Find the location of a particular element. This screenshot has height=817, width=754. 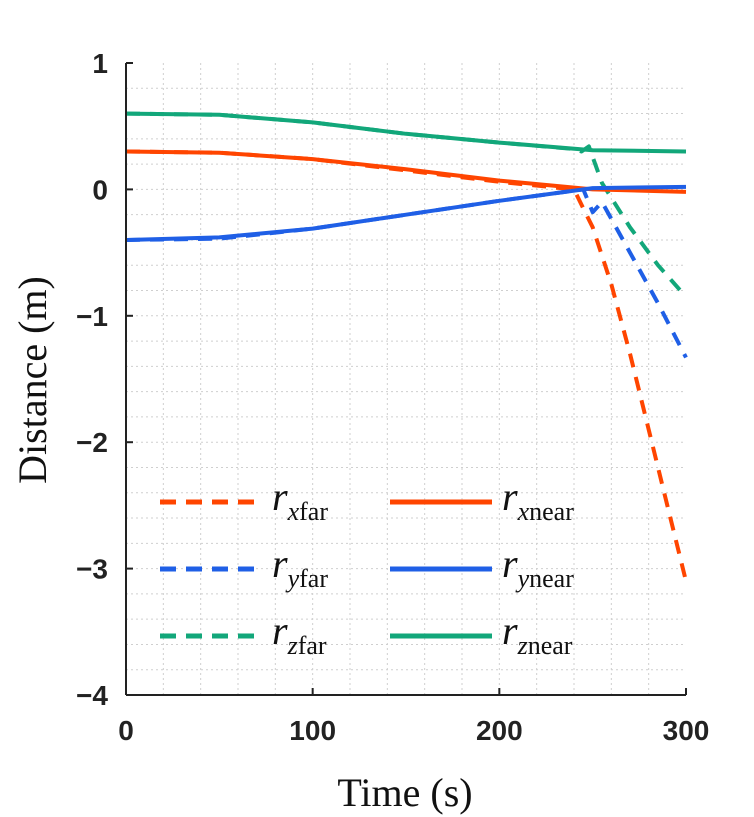

x-tick-label: 100 is located at coordinates (312, 730).